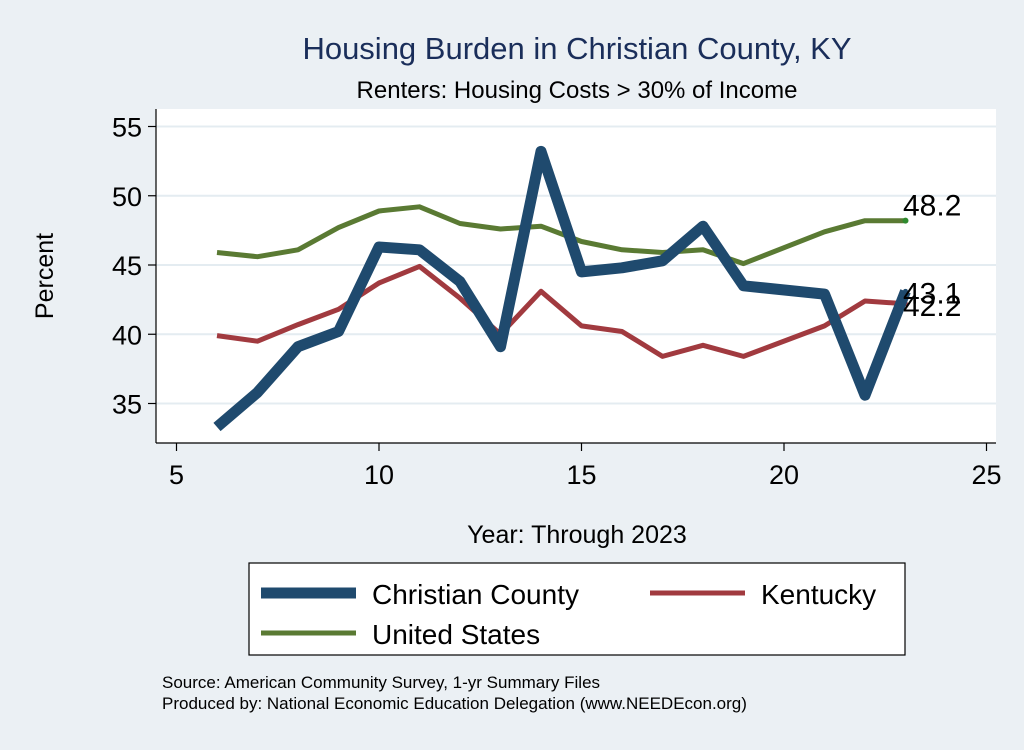 The width and height of the screenshot is (1024, 750). I want to click on legend-label: United States, so click(456, 634).